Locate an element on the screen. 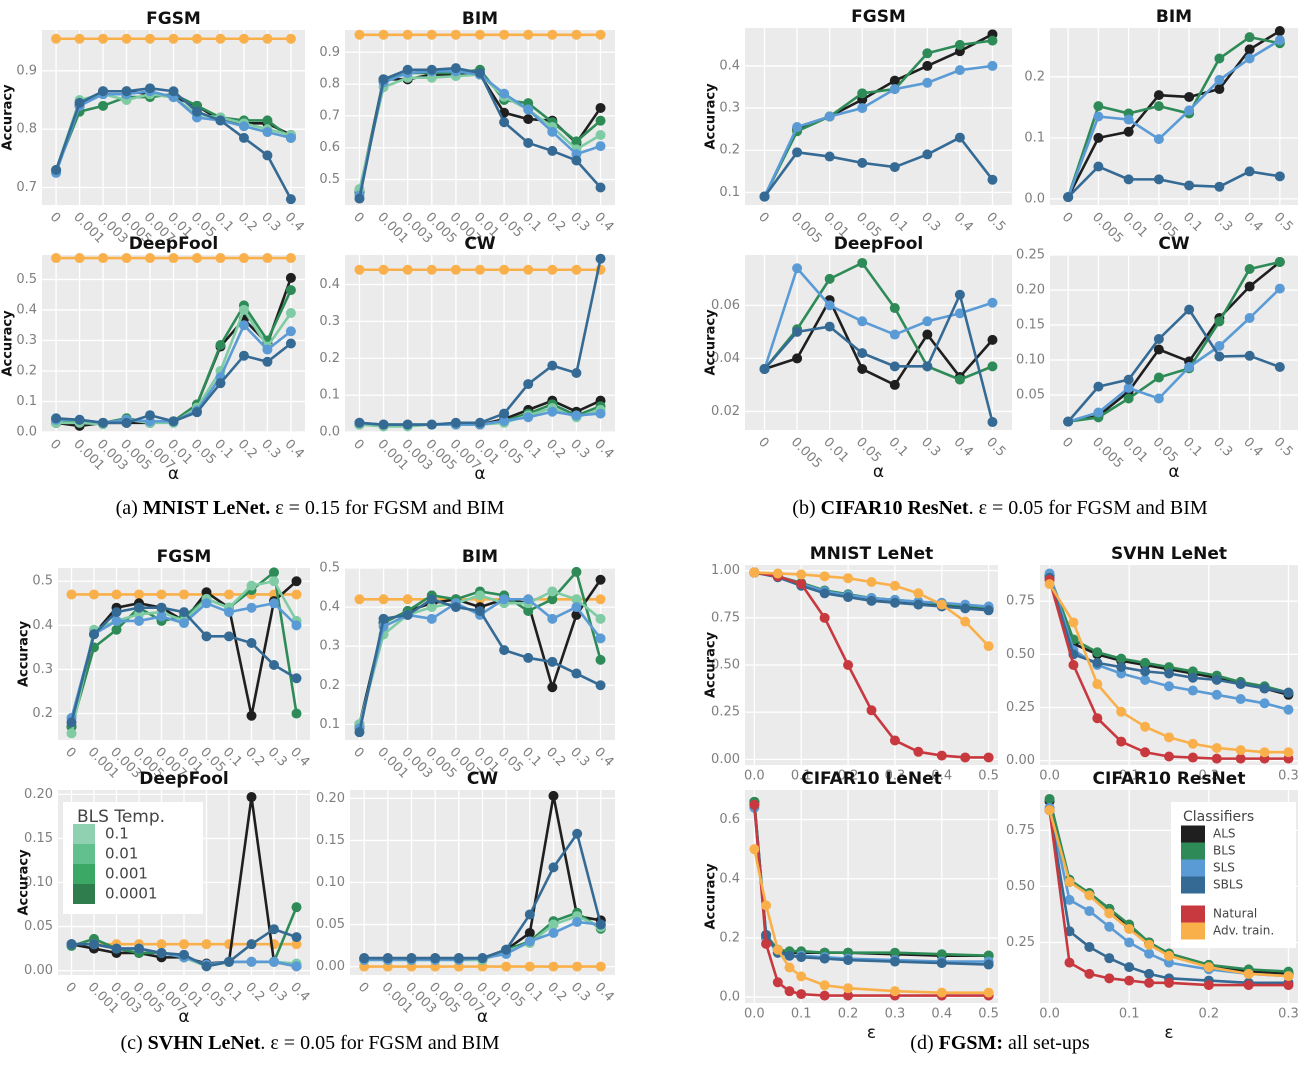  x-tick-label: 0.2 is located at coordinates (1208, 1014).